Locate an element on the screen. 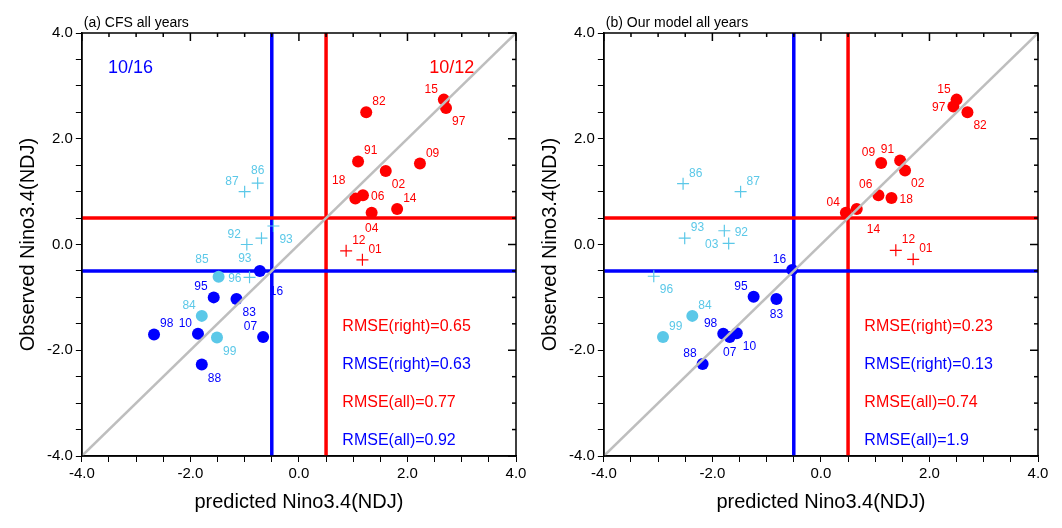  annotation: 16 is located at coordinates (779, 258).